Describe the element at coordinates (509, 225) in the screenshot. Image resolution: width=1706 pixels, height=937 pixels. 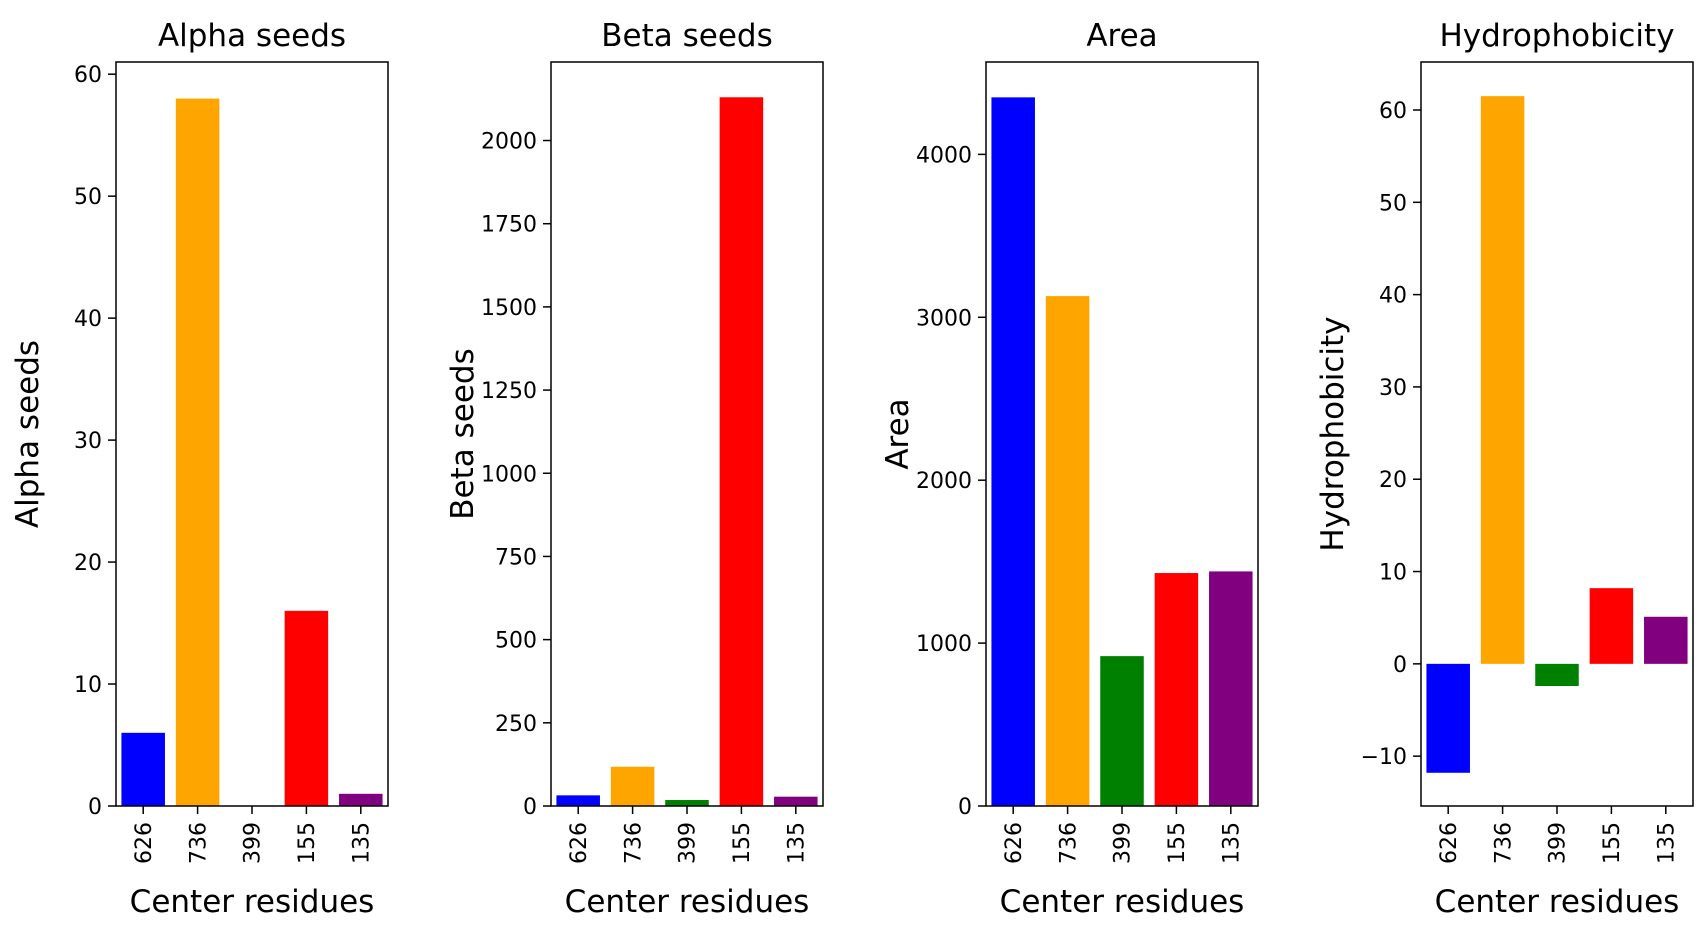
I see `y-tick-label: 1750` at that location.